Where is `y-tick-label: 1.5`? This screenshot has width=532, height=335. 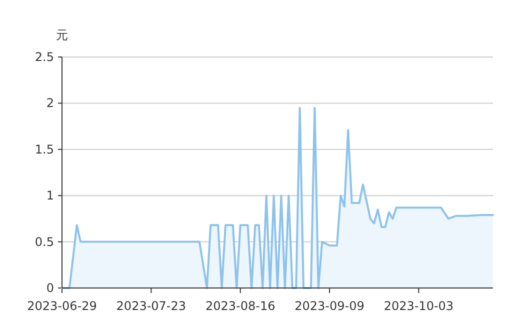
y-tick-label: 1.5 is located at coordinates (44, 149).